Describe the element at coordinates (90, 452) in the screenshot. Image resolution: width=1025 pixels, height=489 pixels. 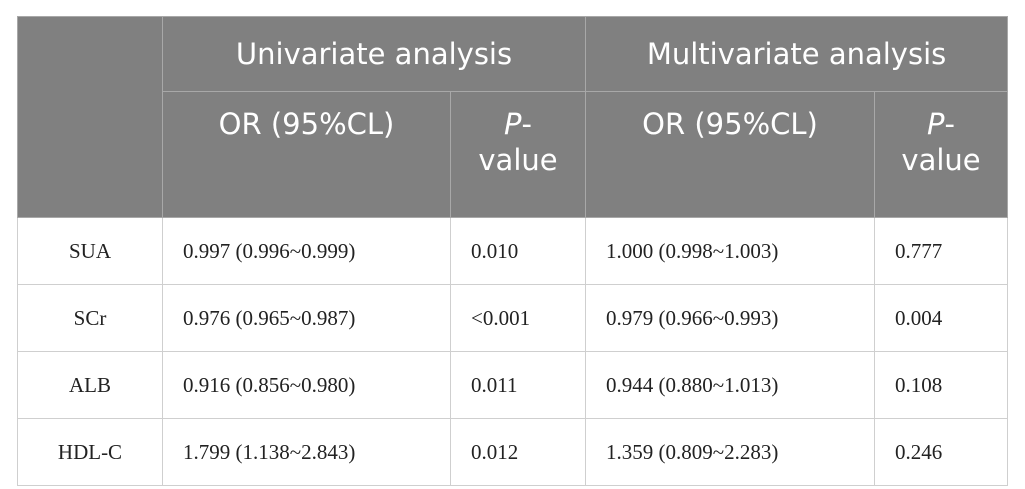
I see `variable-cell: HDL-C` at that location.